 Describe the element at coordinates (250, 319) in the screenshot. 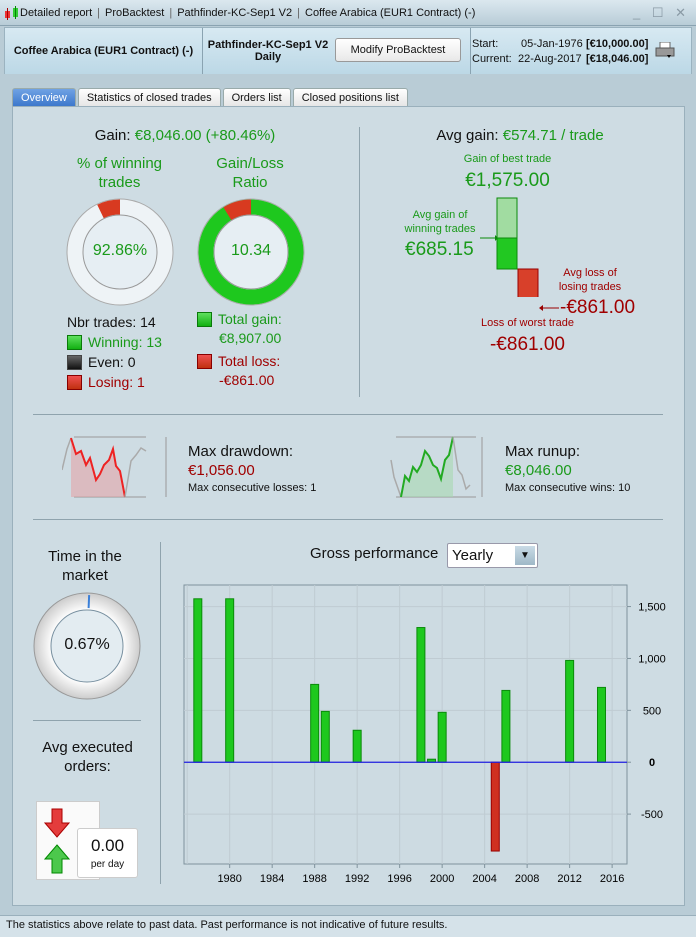

I see `total-gain-label: Total gain:` at that location.